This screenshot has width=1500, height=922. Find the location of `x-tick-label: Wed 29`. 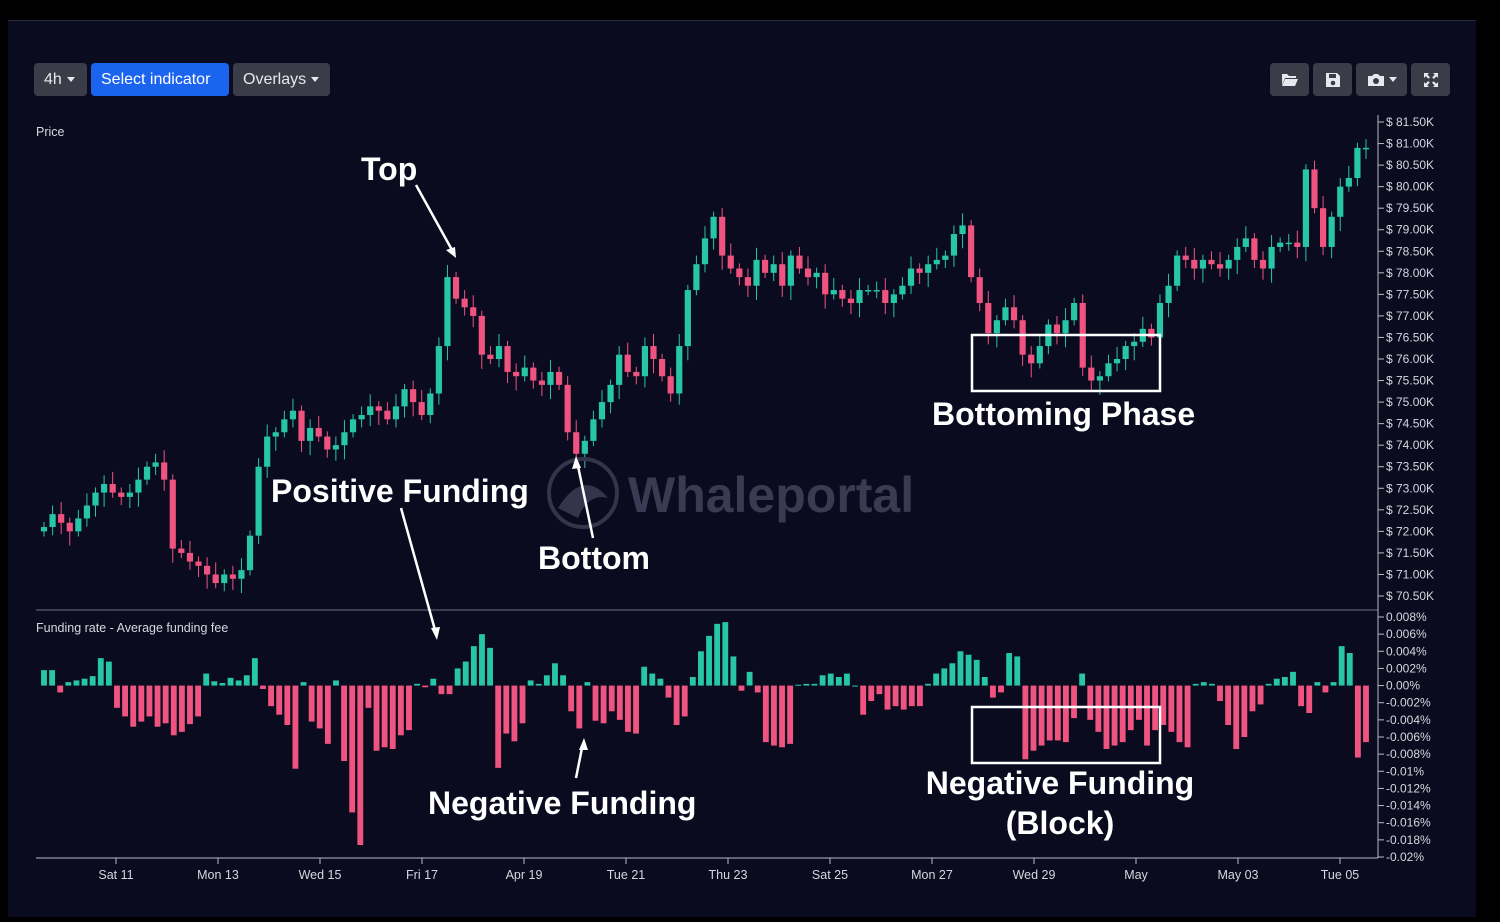

x-tick-label: Wed 29 is located at coordinates (1034, 875).